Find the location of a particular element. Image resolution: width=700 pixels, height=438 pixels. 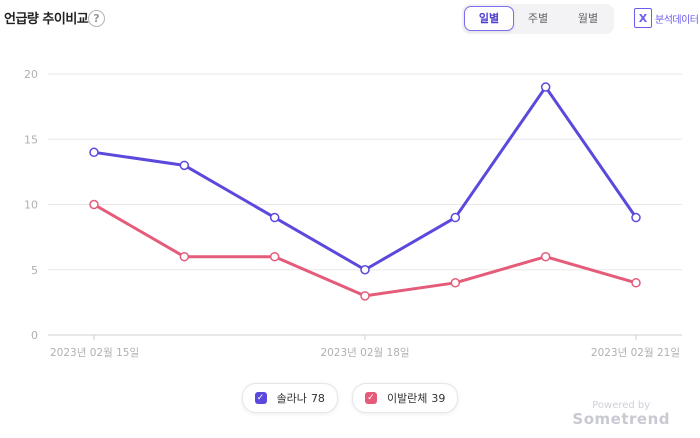

powered-by-text: Powered by is located at coordinates (621, 405).